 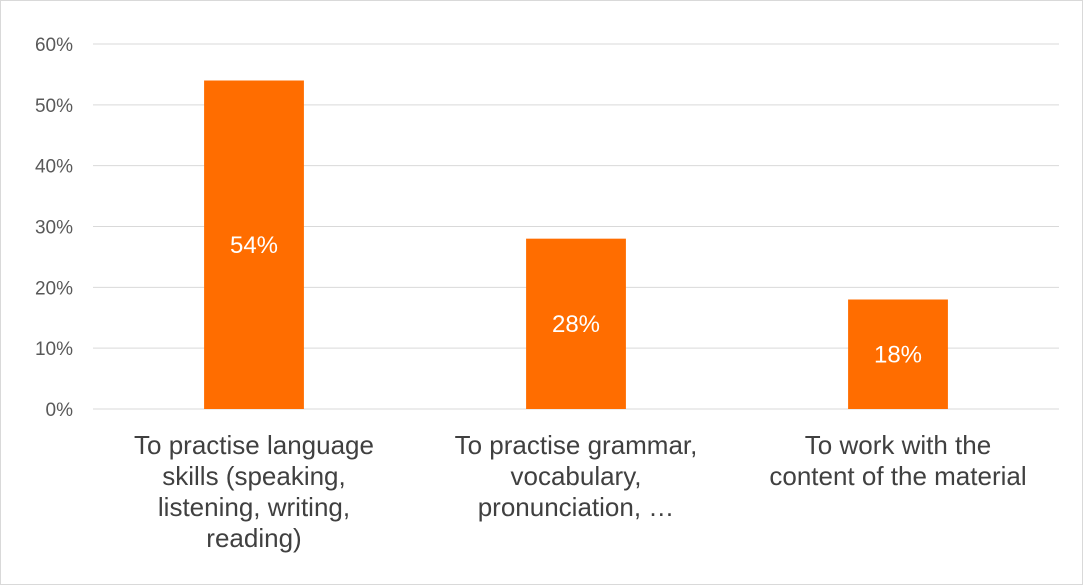 What do you see at coordinates (576, 445) in the screenshot?
I see `category-label-line: To practise grammar,` at bounding box center [576, 445].